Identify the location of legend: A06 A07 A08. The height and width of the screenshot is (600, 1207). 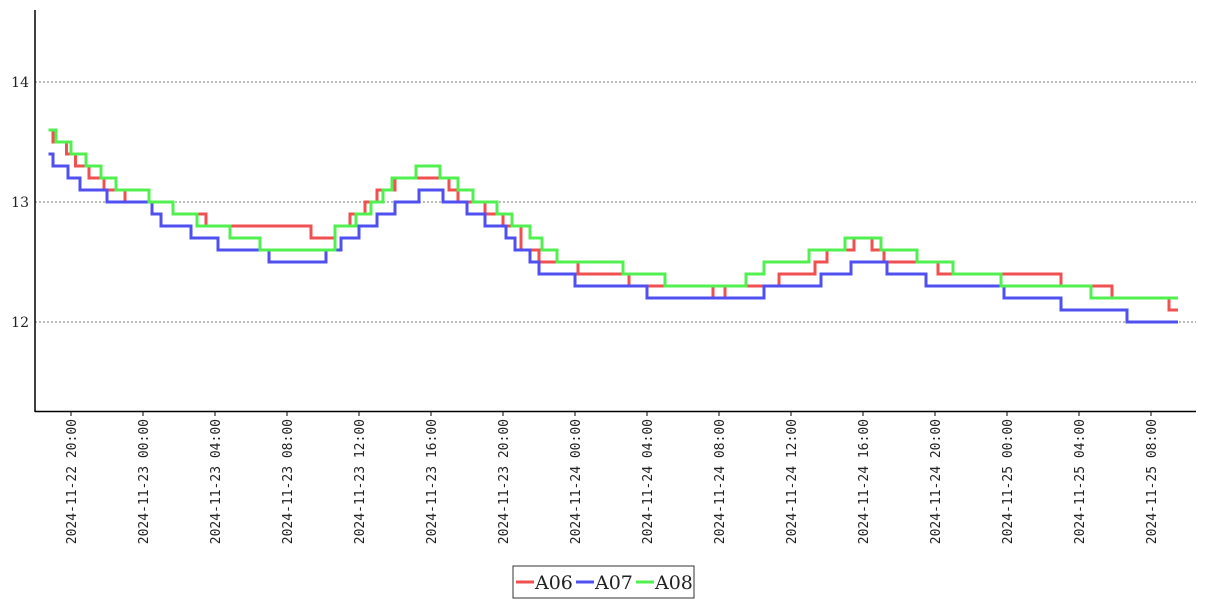
(603, 582).